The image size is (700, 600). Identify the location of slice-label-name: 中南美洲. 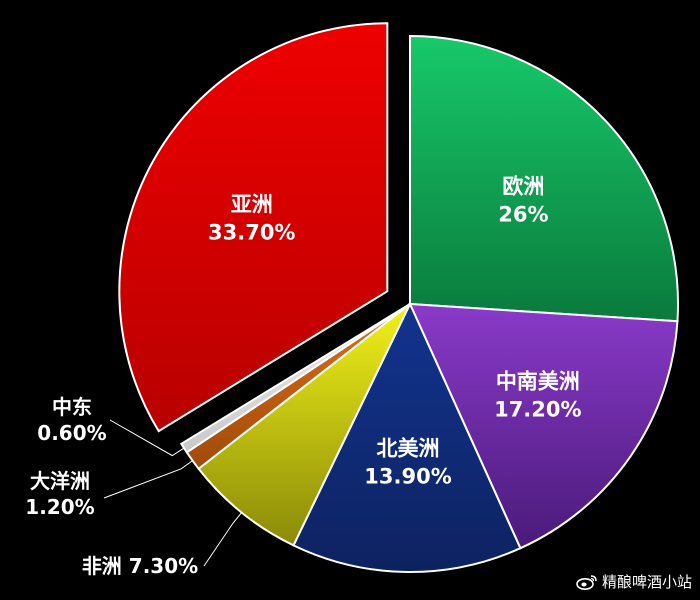
(538, 381).